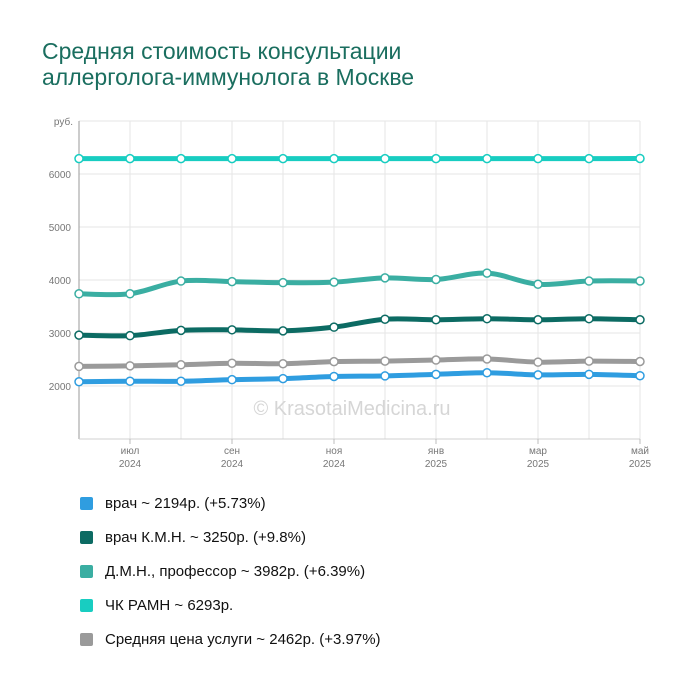  Describe the element at coordinates (60, 175) in the screenshot. I see `y-tick-label: 6000` at that location.